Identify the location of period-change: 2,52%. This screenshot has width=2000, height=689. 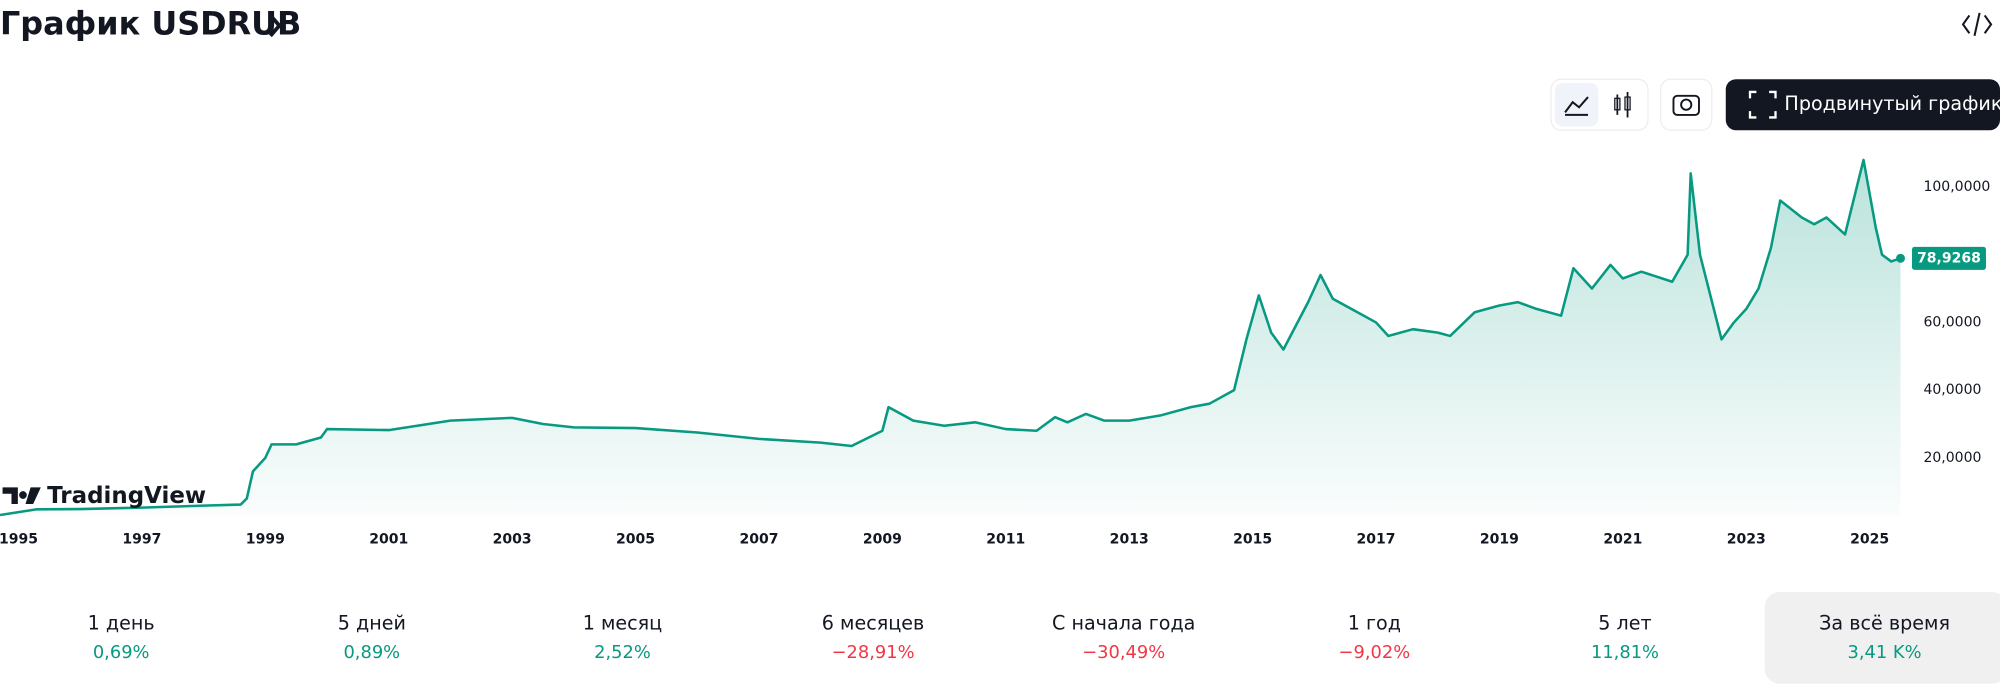
(622, 652).